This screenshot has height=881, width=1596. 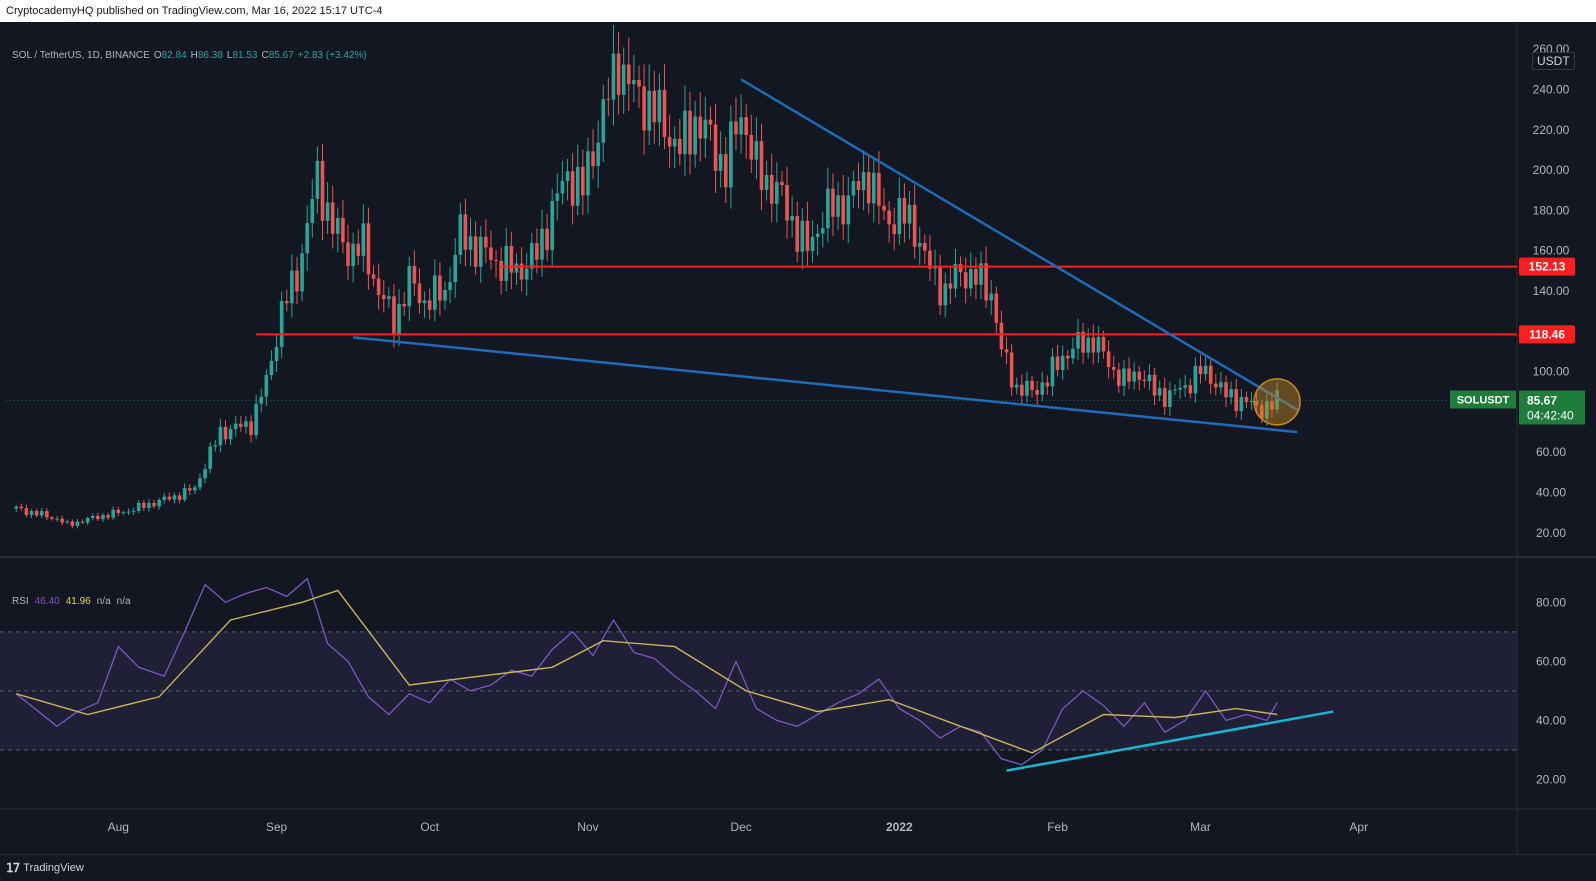 What do you see at coordinates (71, 601) in the screenshot?
I see `rsi-legend: RSI 46.40 41.96 n/a n/a` at bounding box center [71, 601].